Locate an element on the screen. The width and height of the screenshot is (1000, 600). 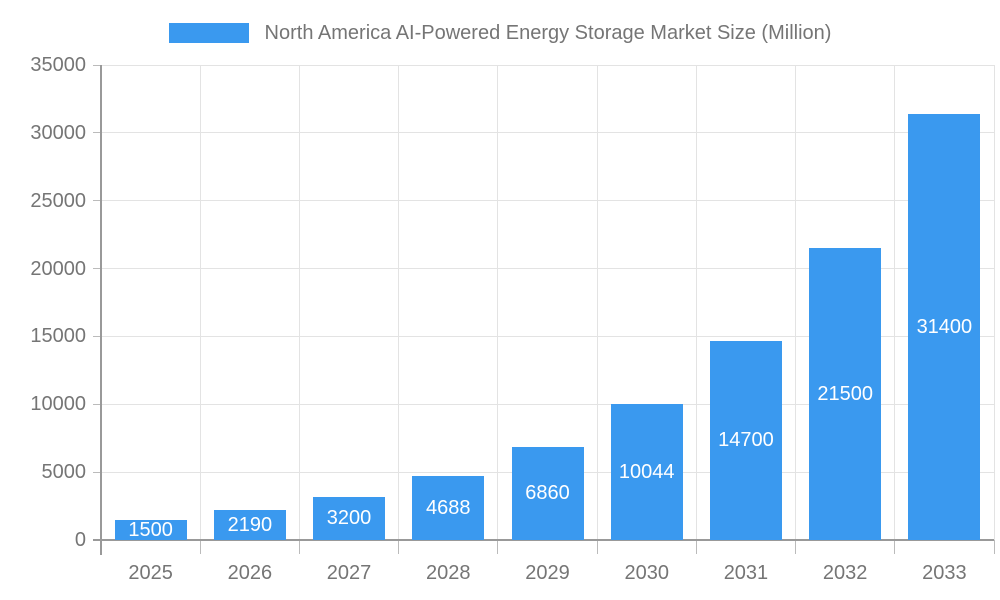
bar-value-label: 6860 is located at coordinates (547, 493).